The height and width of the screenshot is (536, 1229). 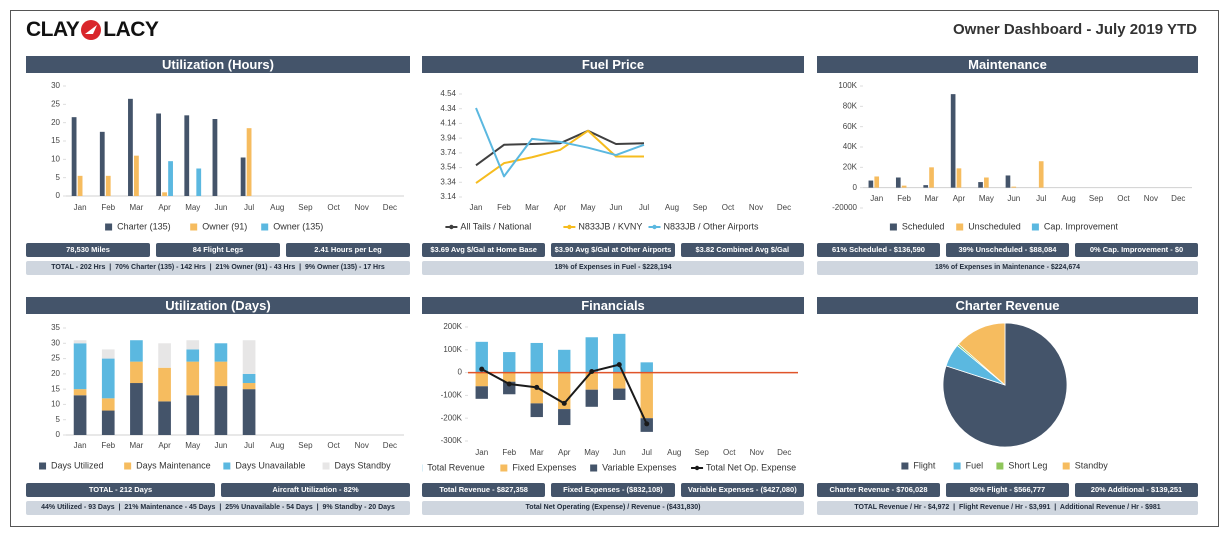 I want to click on legend-label: N833JB / Other Airports, so click(x=712, y=226).